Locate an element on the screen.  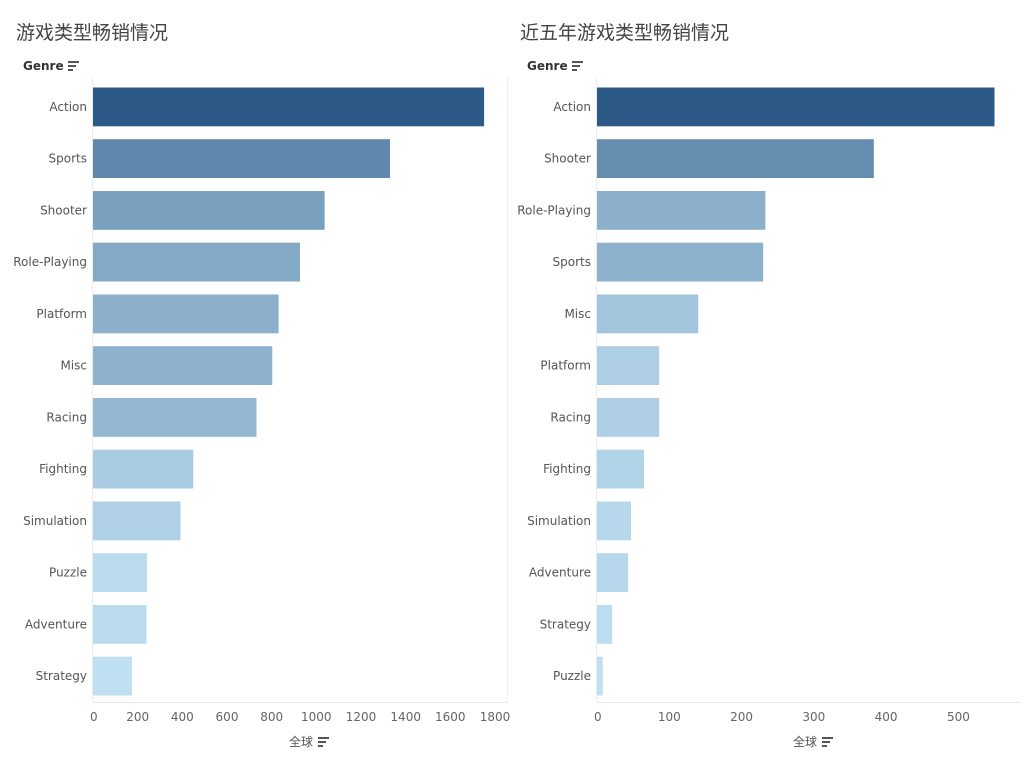
left-category-label: Strategy is located at coordinates (61, 676).